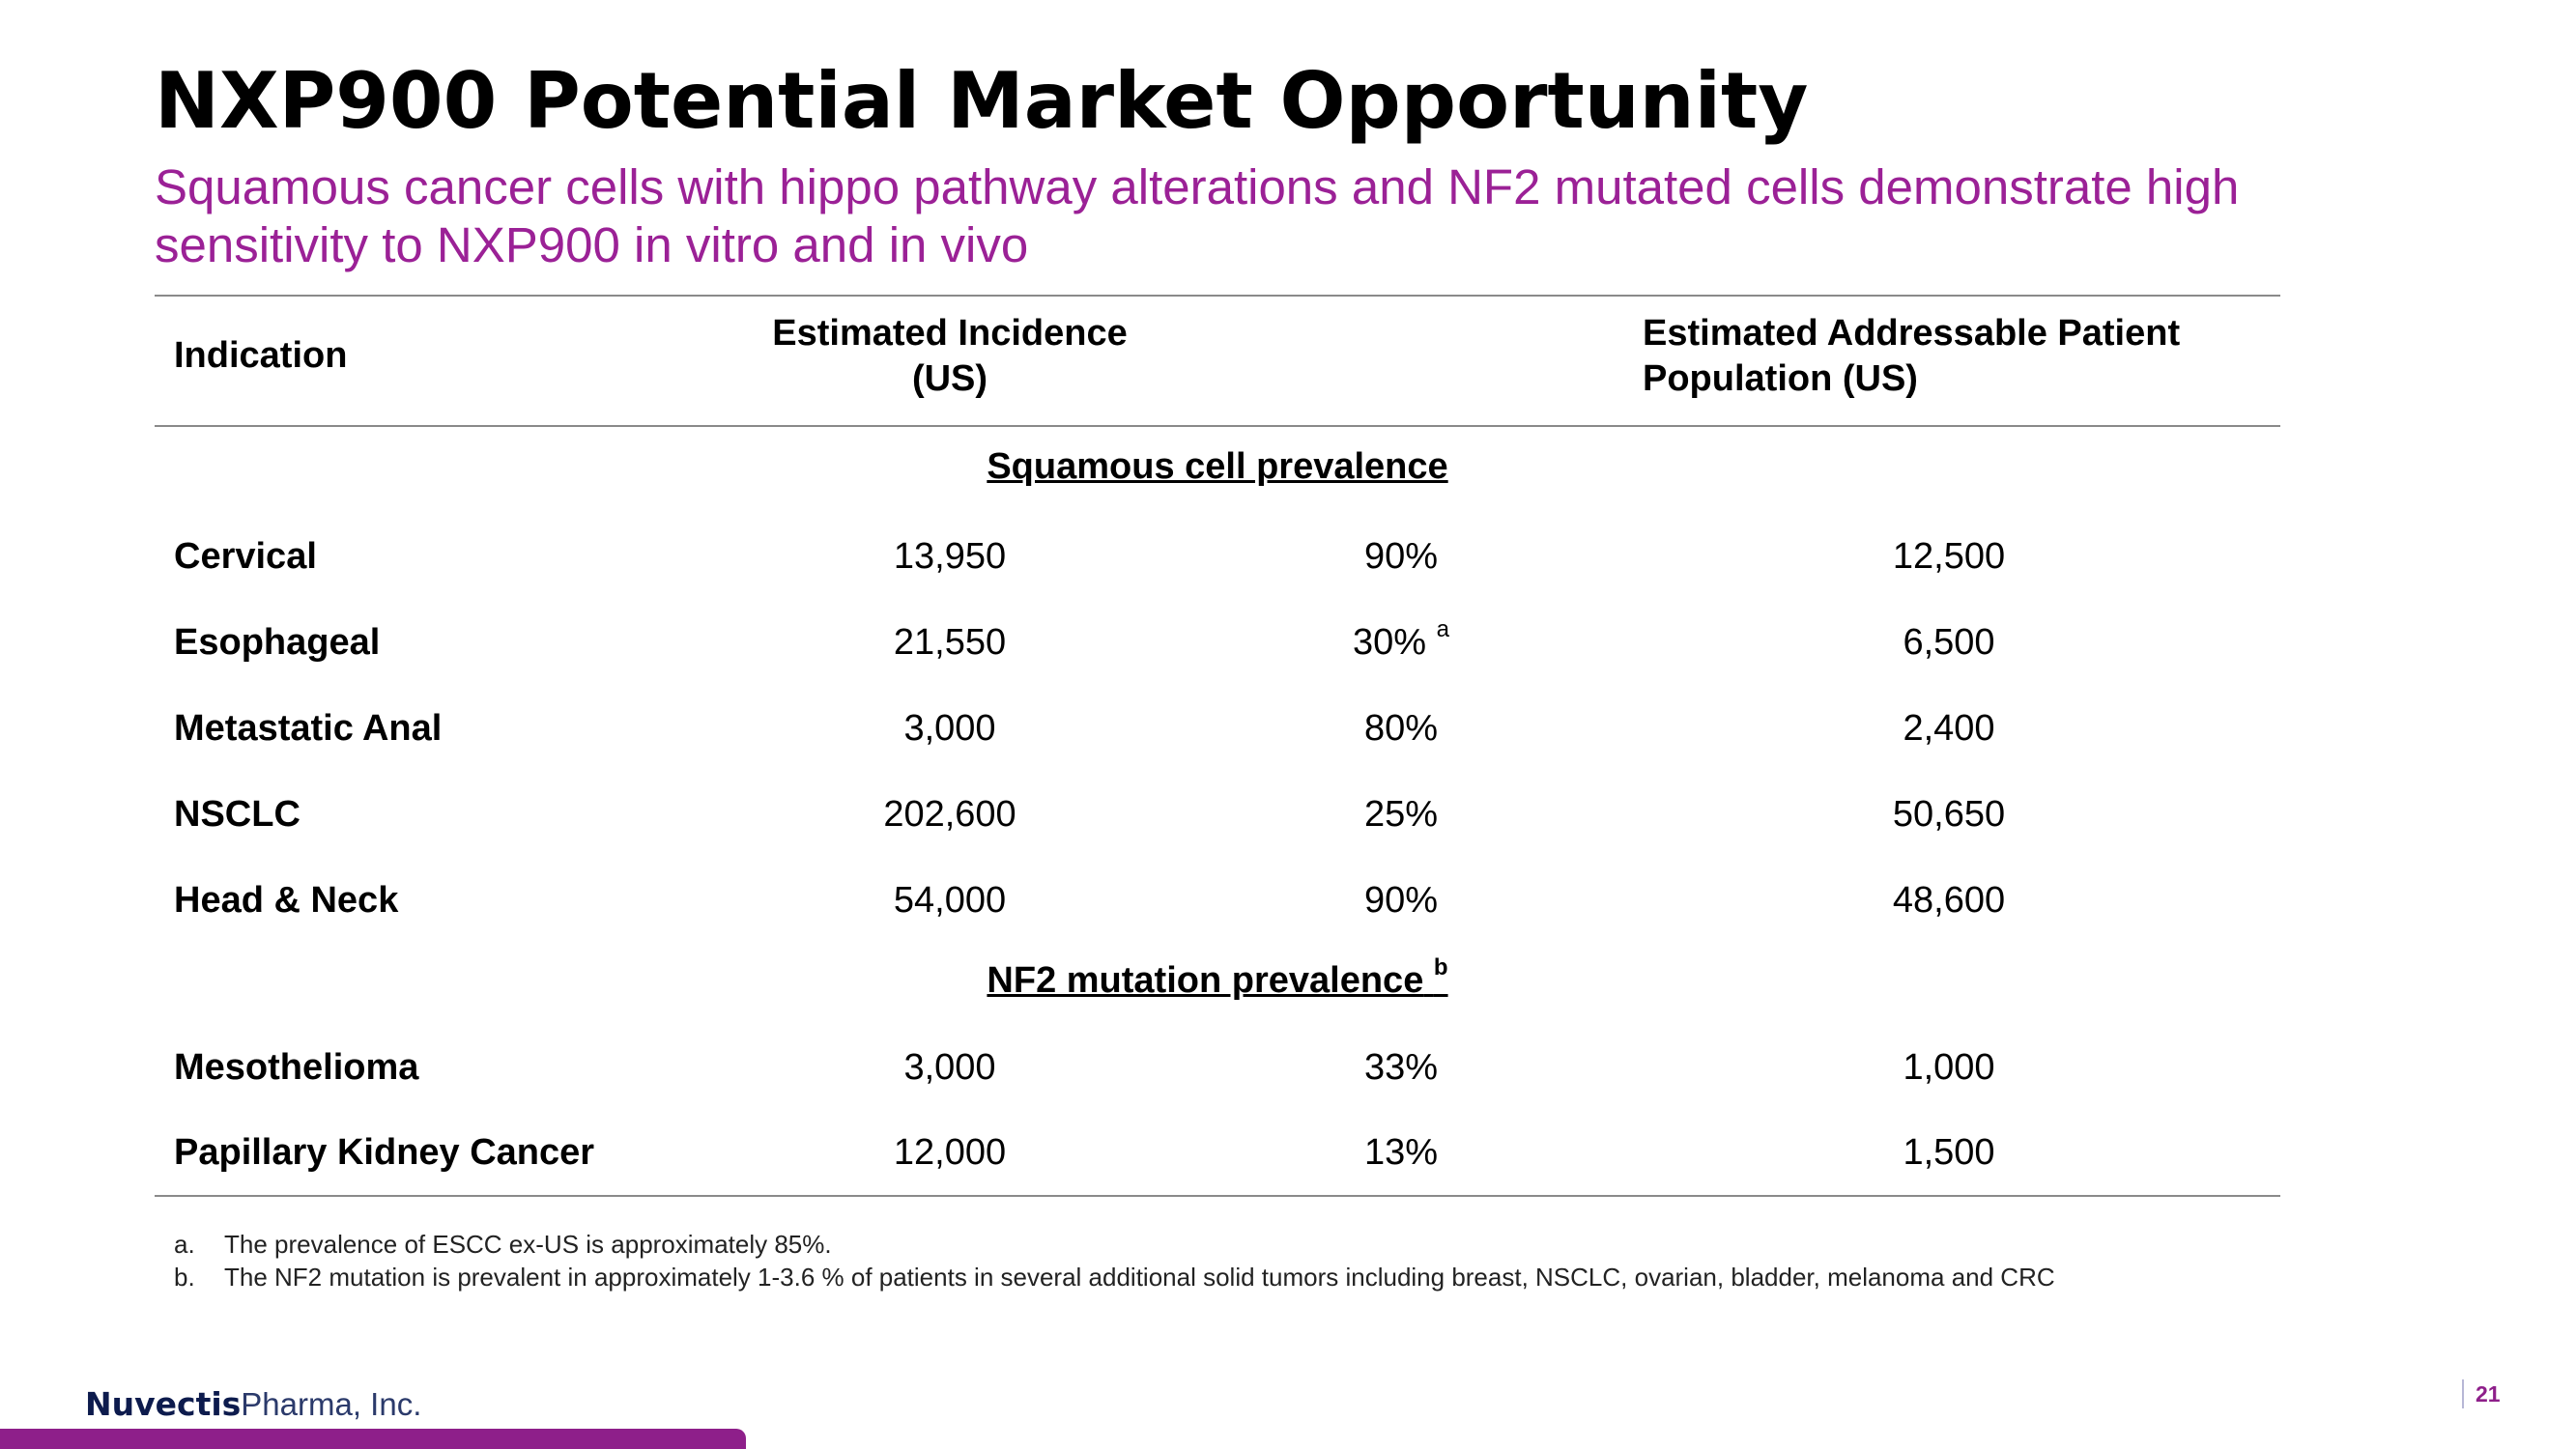 The image size is (2576, 1449). I want to click on section-title-text: Squamous cell prevalence, so click(1217, 466).